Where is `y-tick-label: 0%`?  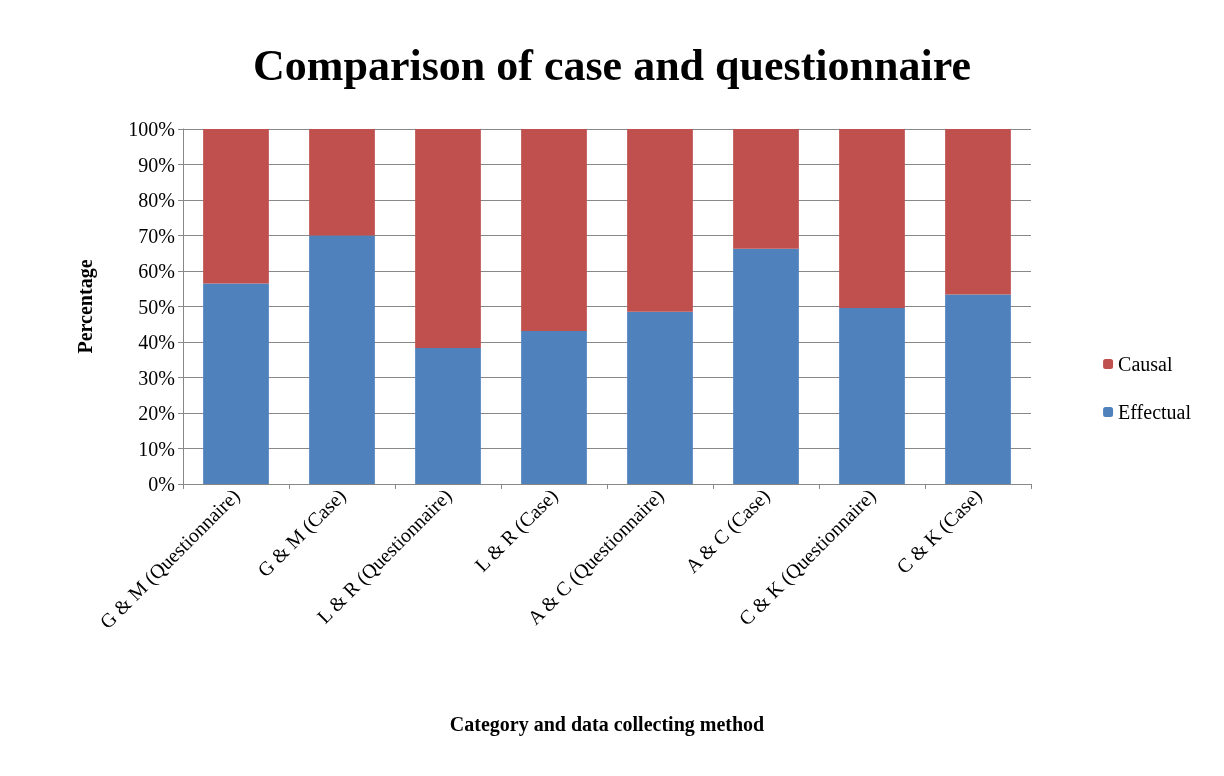 y-tick-label: 0% is located at coordinates (161, 484).